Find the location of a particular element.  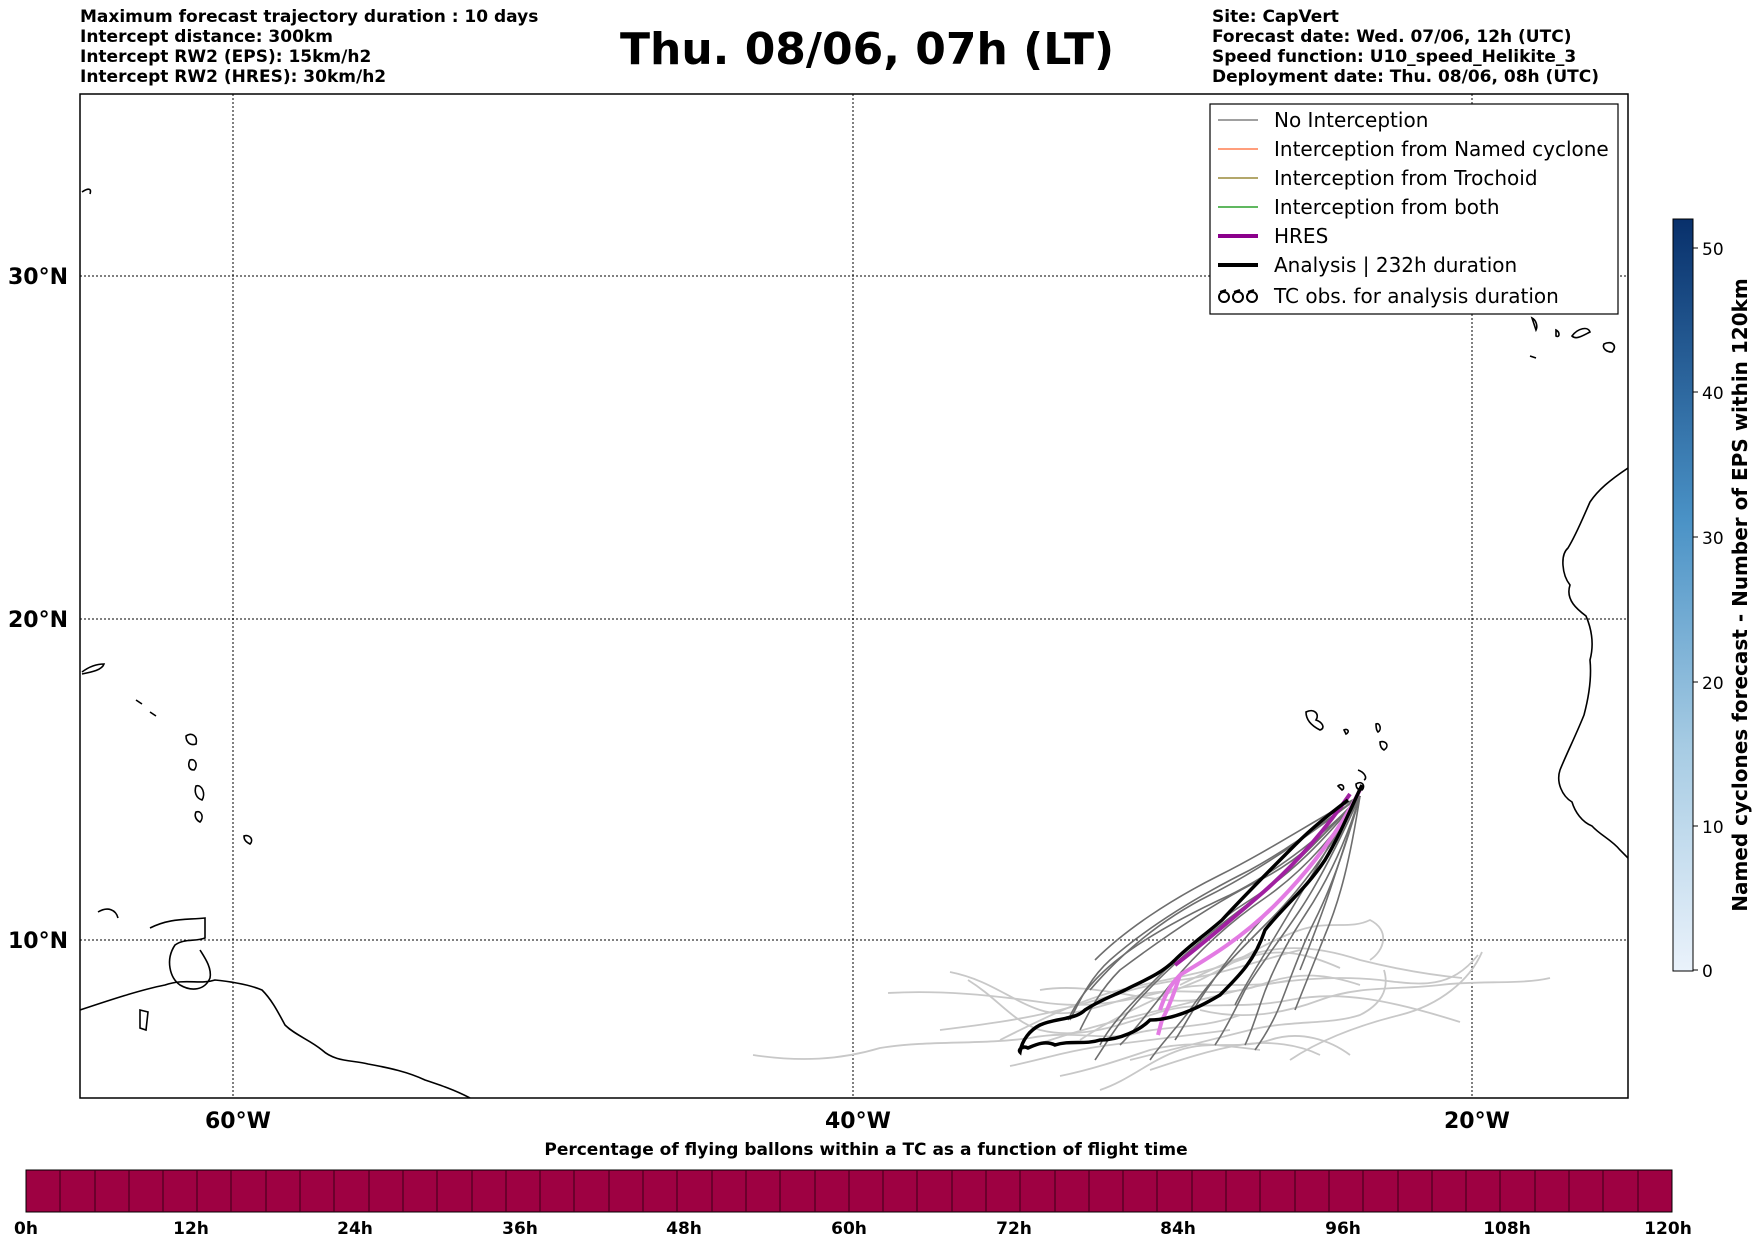

time-tick-48h: 48h is located at coordinates (684, 1229).